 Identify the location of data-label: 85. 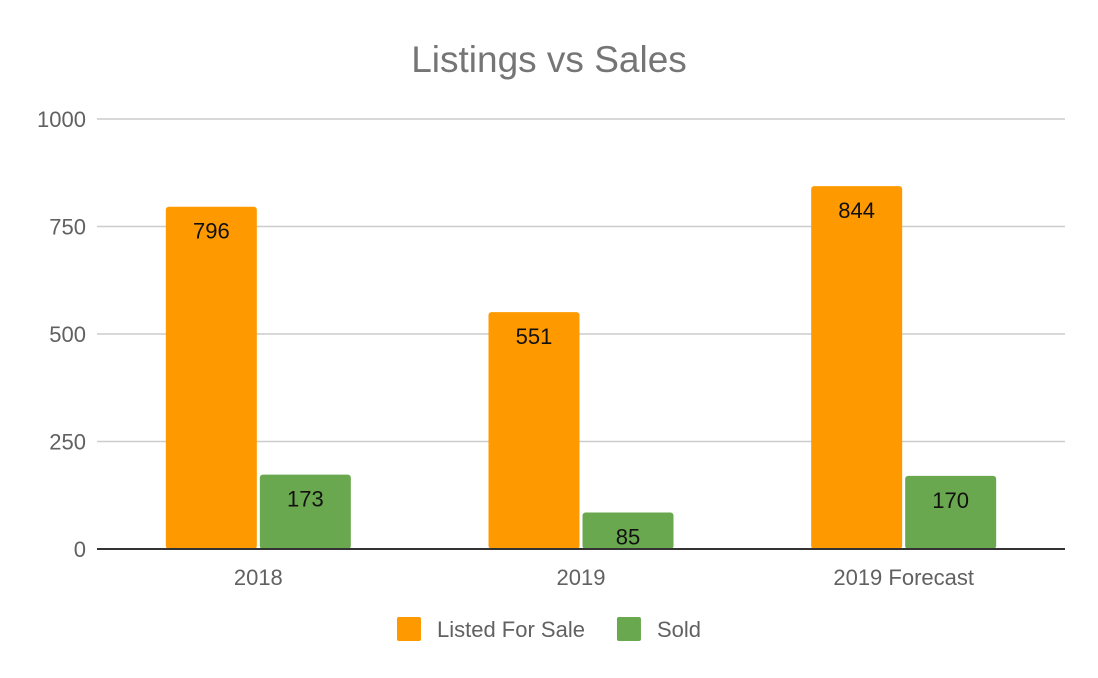
(628, 536).